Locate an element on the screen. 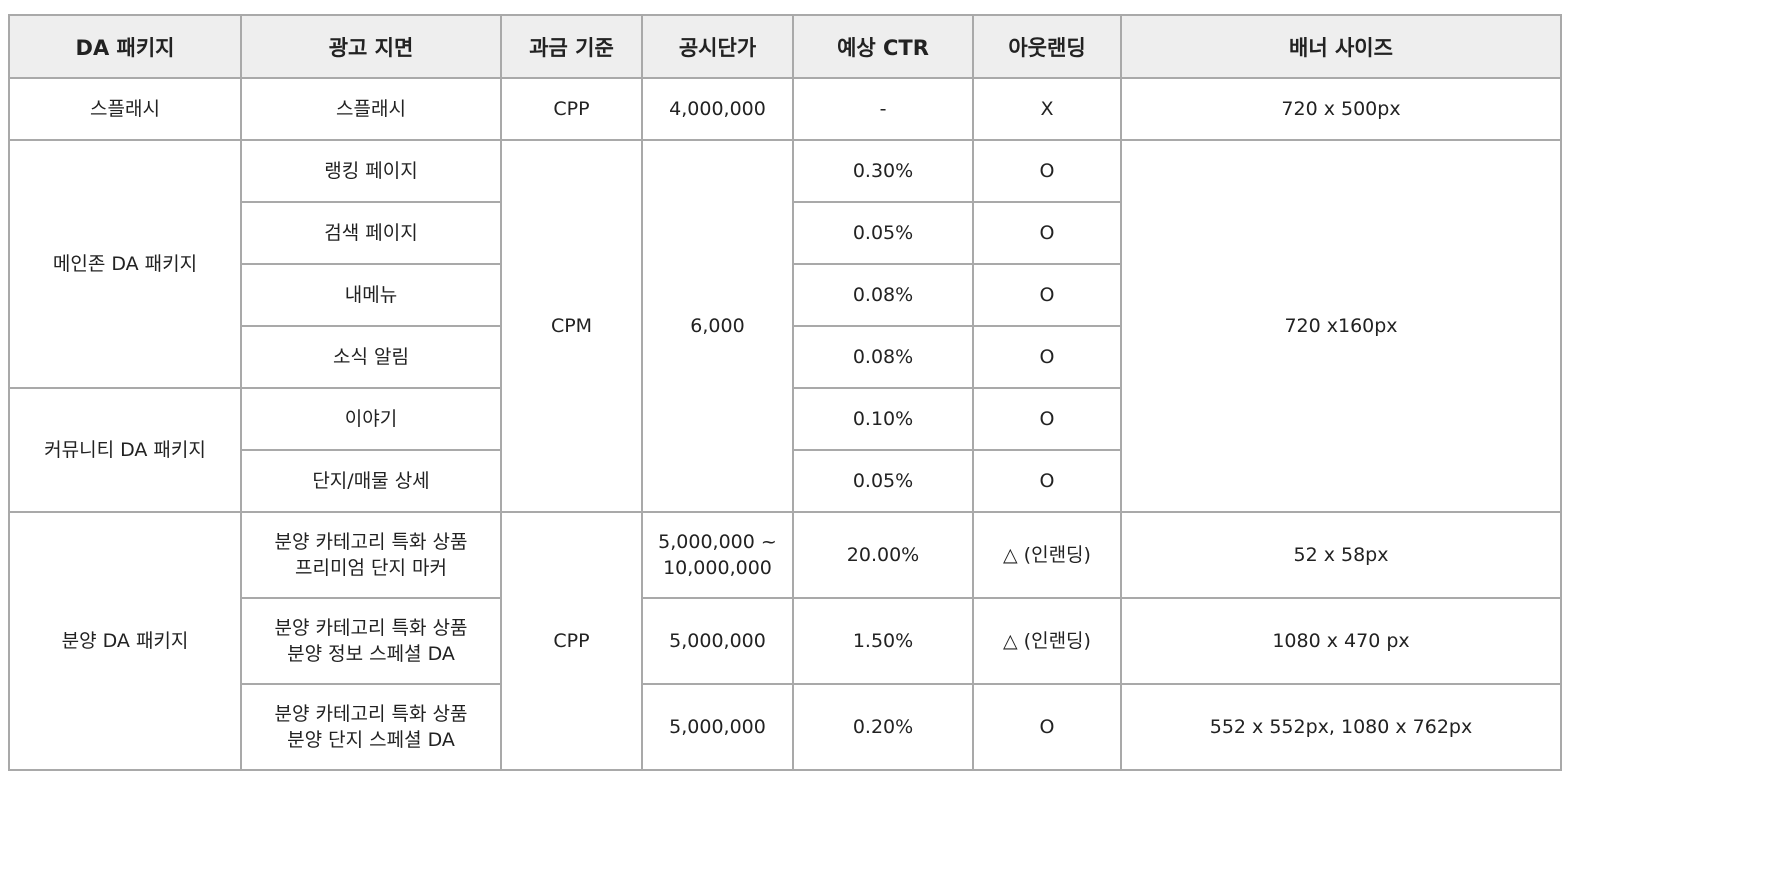 The width and height of the screenshot is (1767, 871). header-placement: 광고 지면 is located at coordinates (371, 46).